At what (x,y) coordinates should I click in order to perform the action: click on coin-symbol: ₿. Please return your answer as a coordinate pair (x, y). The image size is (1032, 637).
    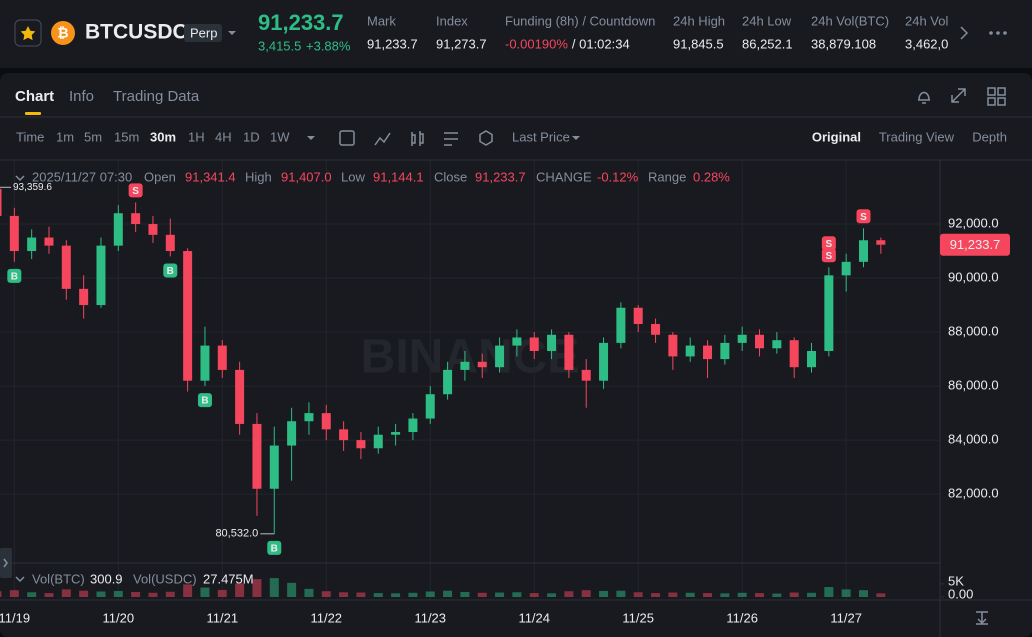
    Looking at the image, I should click on (62, 33).